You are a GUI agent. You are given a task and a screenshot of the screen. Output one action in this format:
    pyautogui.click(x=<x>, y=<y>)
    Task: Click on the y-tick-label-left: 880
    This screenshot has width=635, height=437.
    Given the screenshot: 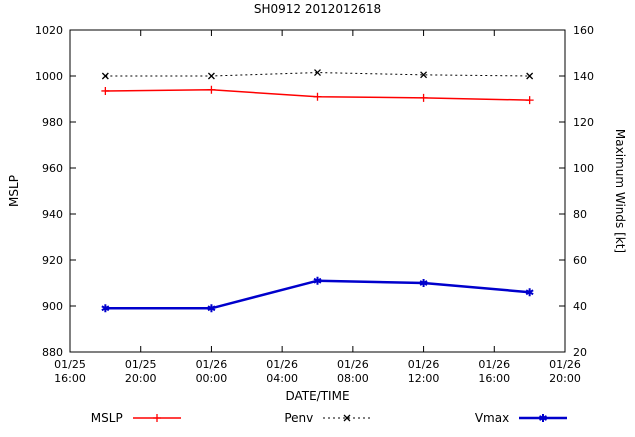 What is the action you would take?
    pyautogui.click(x=52, y=352)
    